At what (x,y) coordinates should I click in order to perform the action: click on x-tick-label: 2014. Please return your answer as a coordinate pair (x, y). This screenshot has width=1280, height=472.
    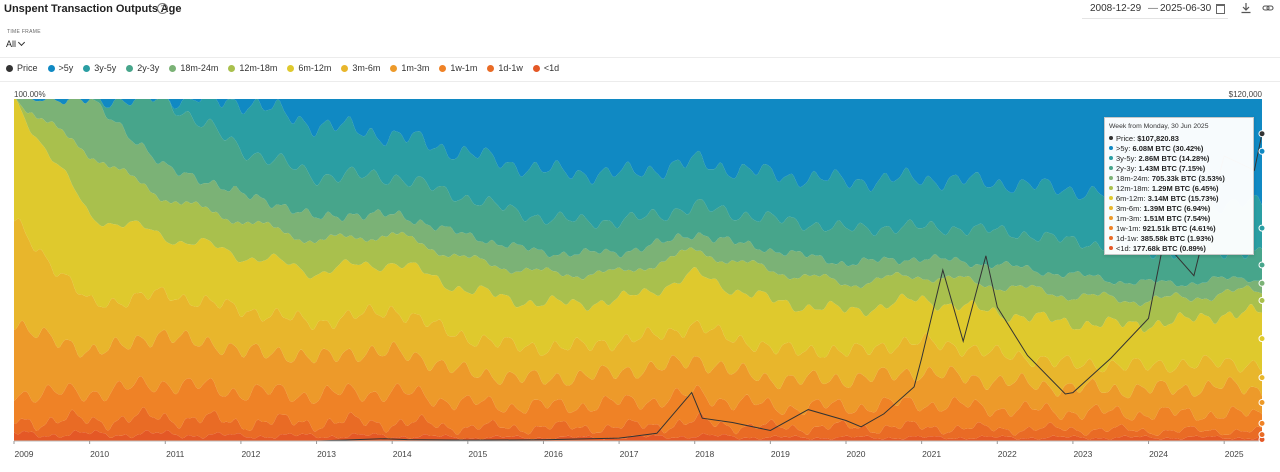
    Looking at the image, I should click on (402, 454).